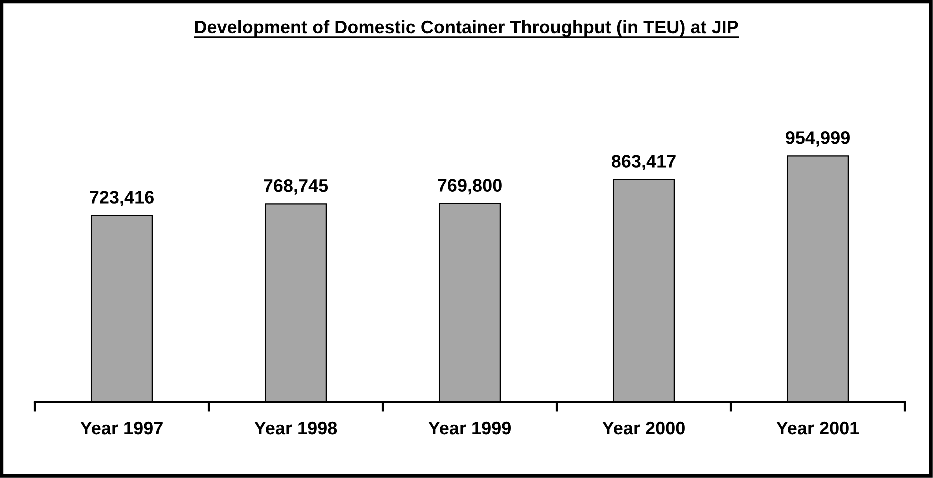  I want to click on x-tick-label: Year 2000, so click(643, 428).